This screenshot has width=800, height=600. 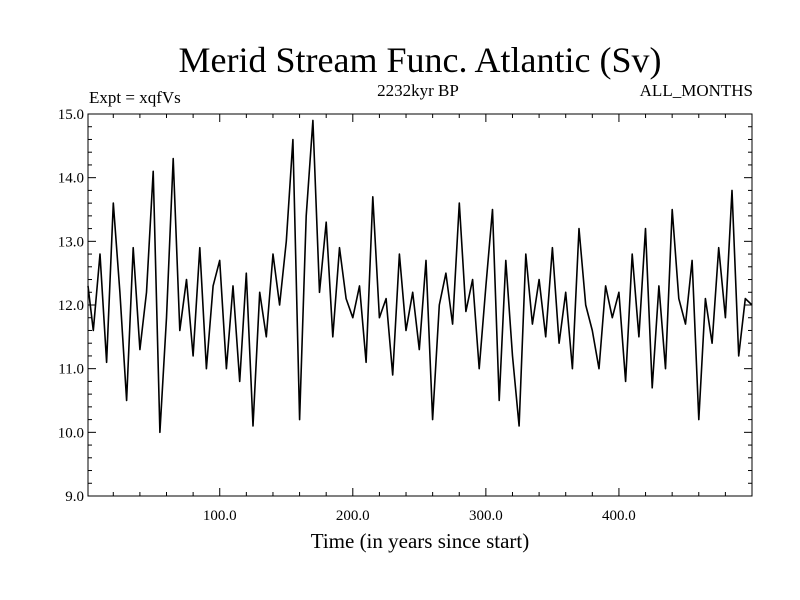 What do you see at coordinates (71, 370) in the screenshot?
I see `y-tick-label: 11.0` at bounding box center [71, 370].